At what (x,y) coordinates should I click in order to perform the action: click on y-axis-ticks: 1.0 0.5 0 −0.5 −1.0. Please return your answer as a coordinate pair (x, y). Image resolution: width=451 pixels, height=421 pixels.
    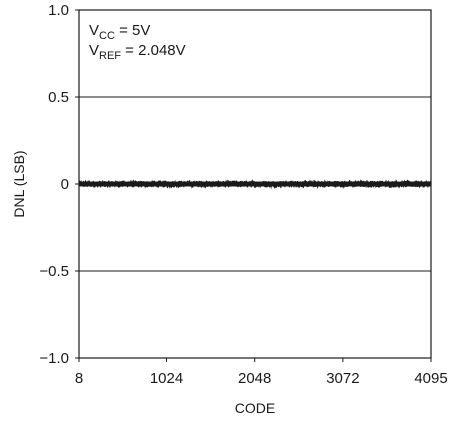
    Looking at the image, I should click on (59, 184).